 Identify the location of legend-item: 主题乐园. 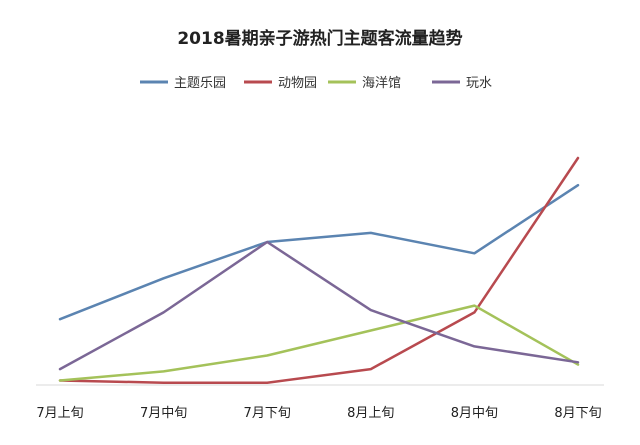
(183, 83).